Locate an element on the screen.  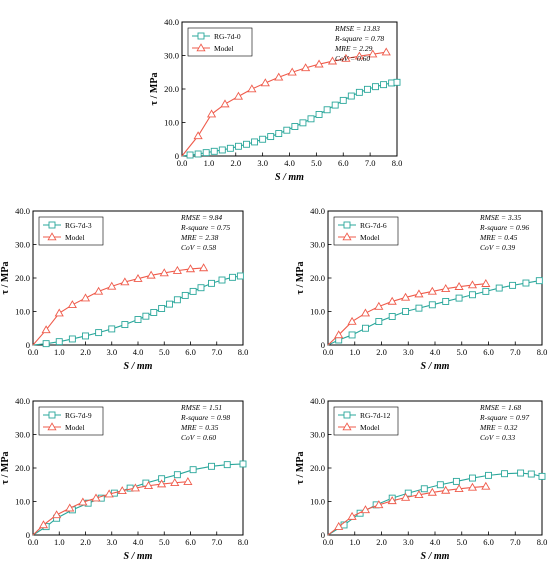
legend-label: RG-7d-6 is located at coordinates (373, 225).